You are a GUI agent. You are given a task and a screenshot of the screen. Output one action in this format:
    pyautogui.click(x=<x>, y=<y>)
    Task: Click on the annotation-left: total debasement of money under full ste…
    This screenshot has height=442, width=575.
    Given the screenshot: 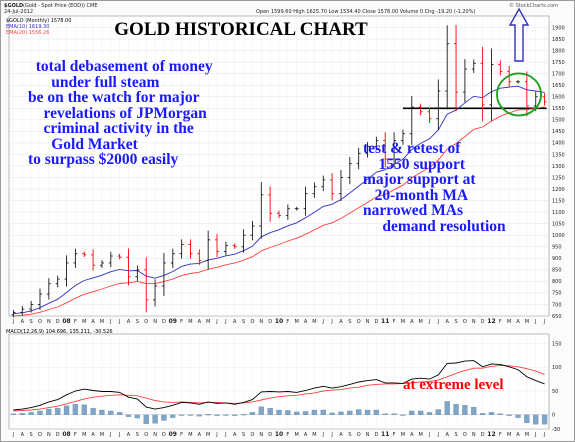 What is the action you would take?
    pyautogui.click(x=120, y=113)
    